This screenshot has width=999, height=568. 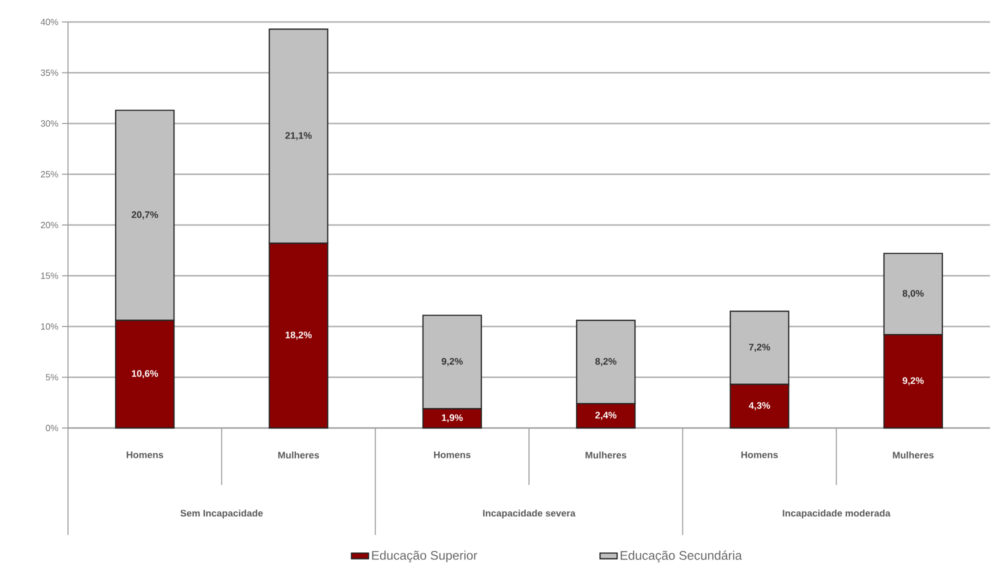 What do you see at coordinates (913, 294) in the screenshot?
I see `data-label: 8,0%` at bounding box center [913, 294].